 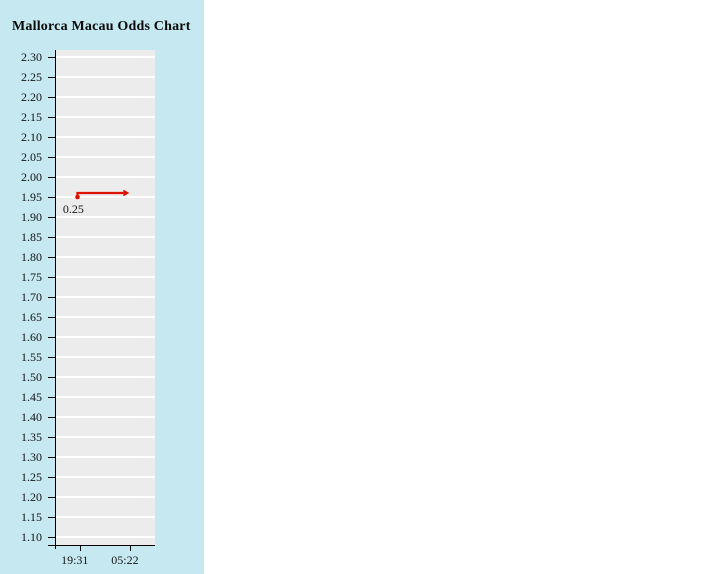 I want to click on y-tick-label: 2.15, so click(x=31, y=117).